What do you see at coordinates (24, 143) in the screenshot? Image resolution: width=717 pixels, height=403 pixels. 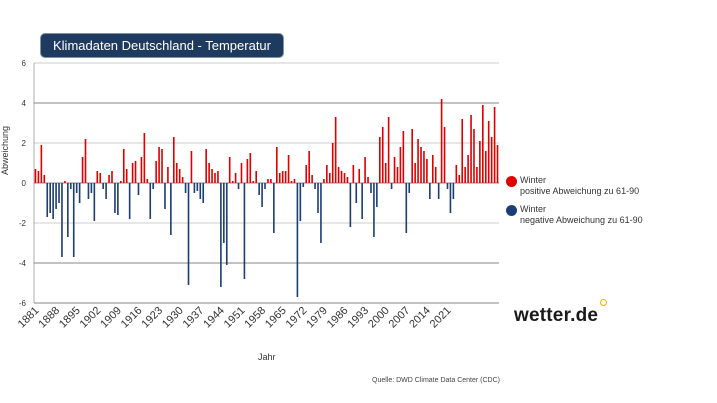 I see `y-tick-label: 2` at bounding box center [24, 143].